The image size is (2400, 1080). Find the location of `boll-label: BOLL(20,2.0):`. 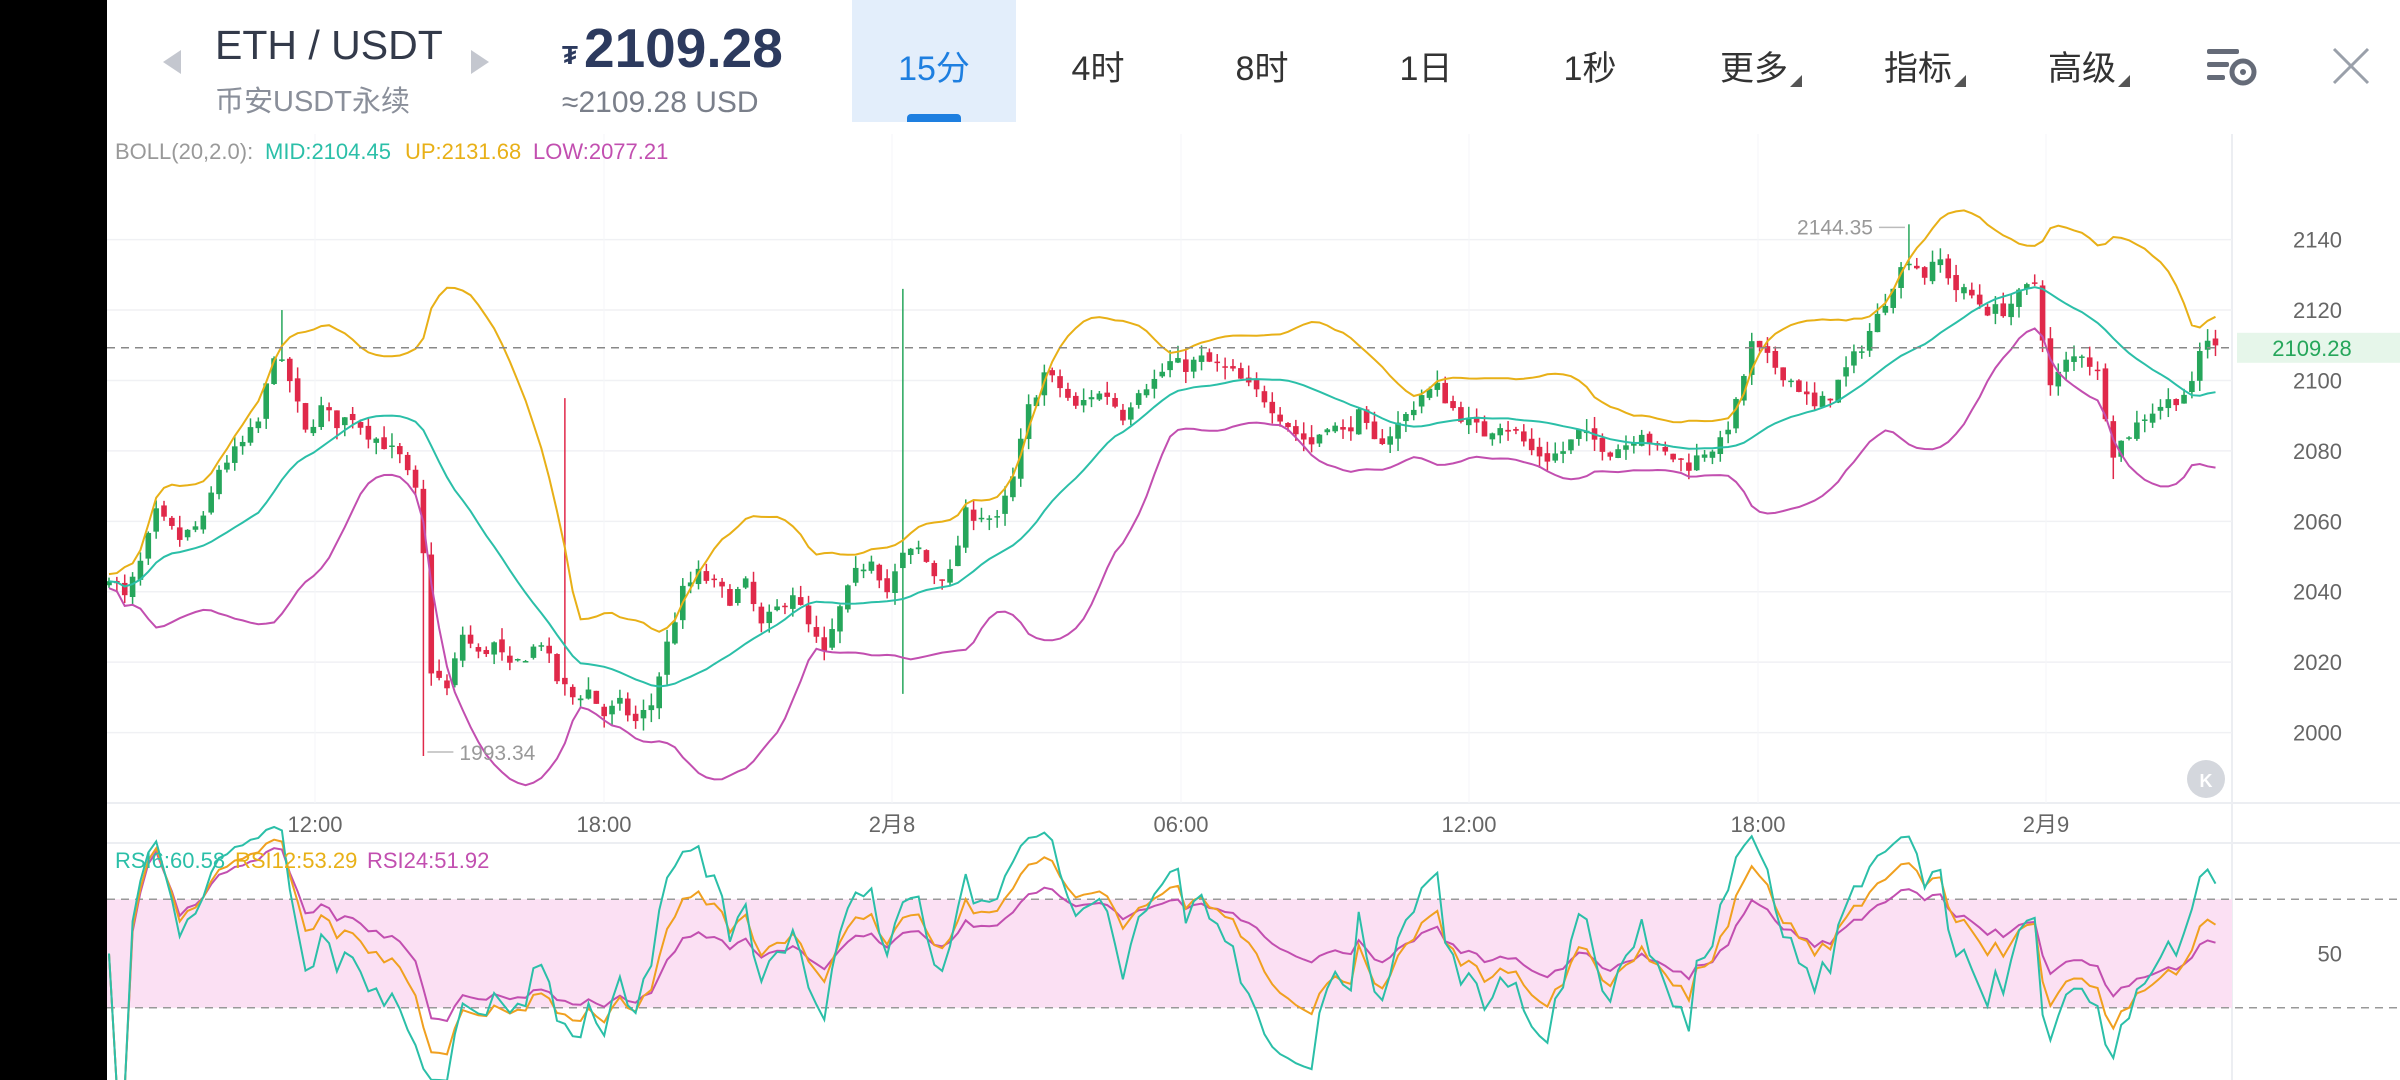

boll-label: BOLL(20,2.0): is located at coordinates (184, 151).